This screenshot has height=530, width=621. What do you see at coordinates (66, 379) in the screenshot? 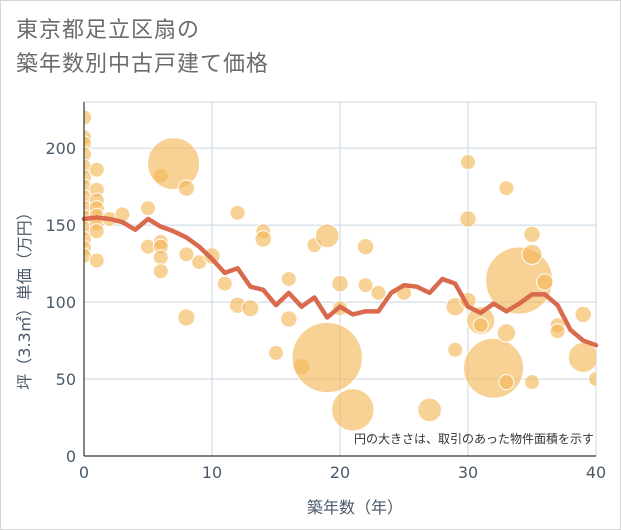
I see `y-tick-label: 50` at bounding box center [66, 379].